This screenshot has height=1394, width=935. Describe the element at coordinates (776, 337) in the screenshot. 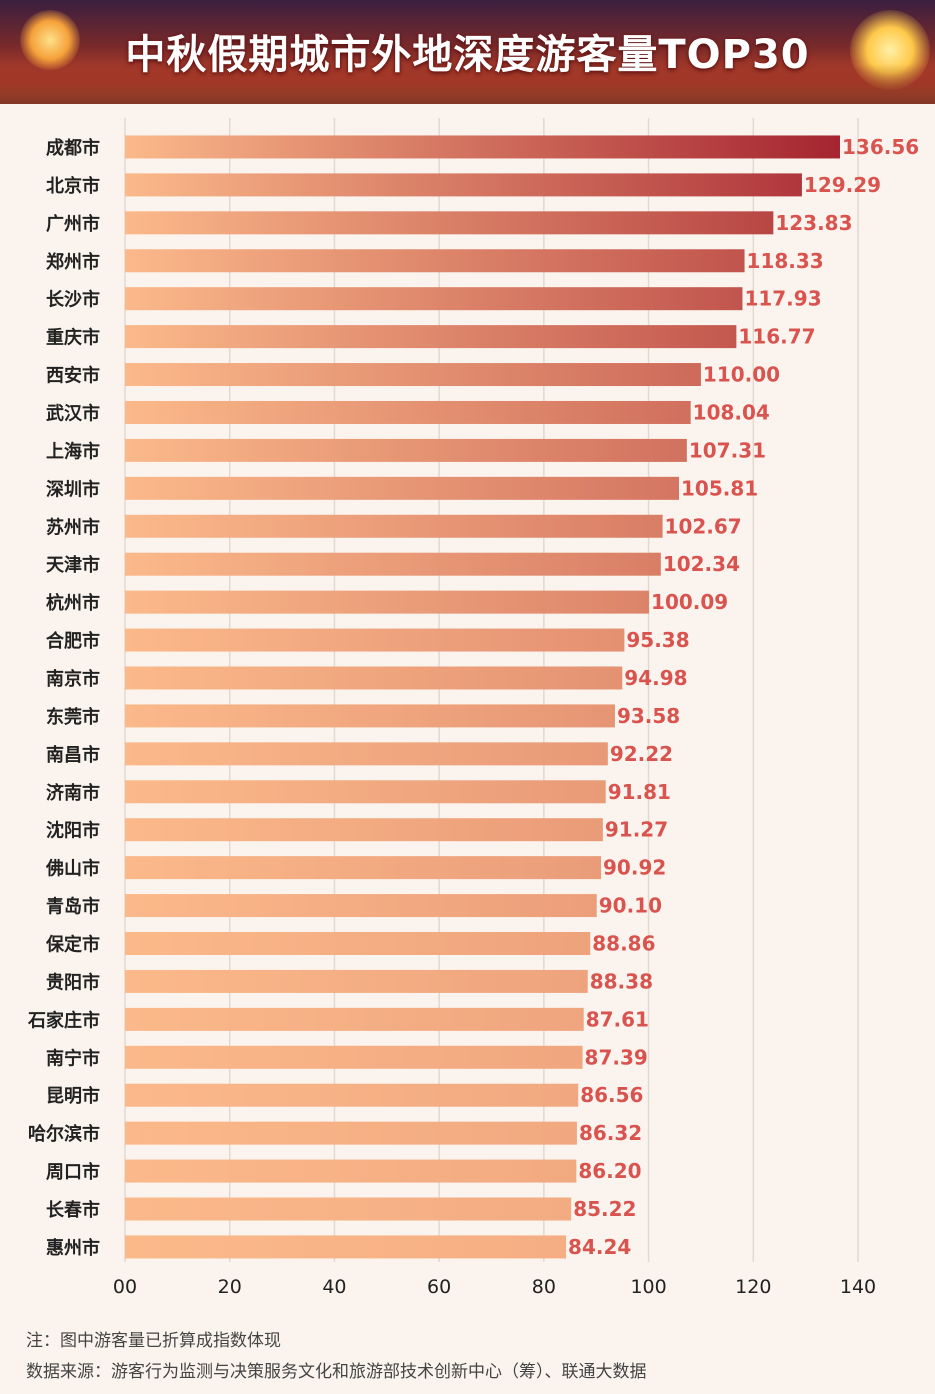

I see `value-label: 116.77` at that location.